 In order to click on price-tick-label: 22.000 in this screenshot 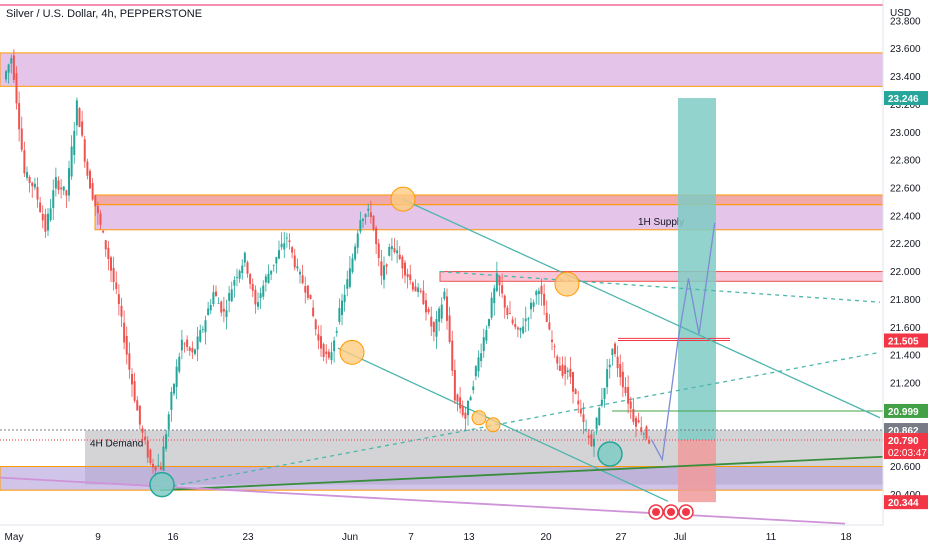, I will do `click(905, 272)`.